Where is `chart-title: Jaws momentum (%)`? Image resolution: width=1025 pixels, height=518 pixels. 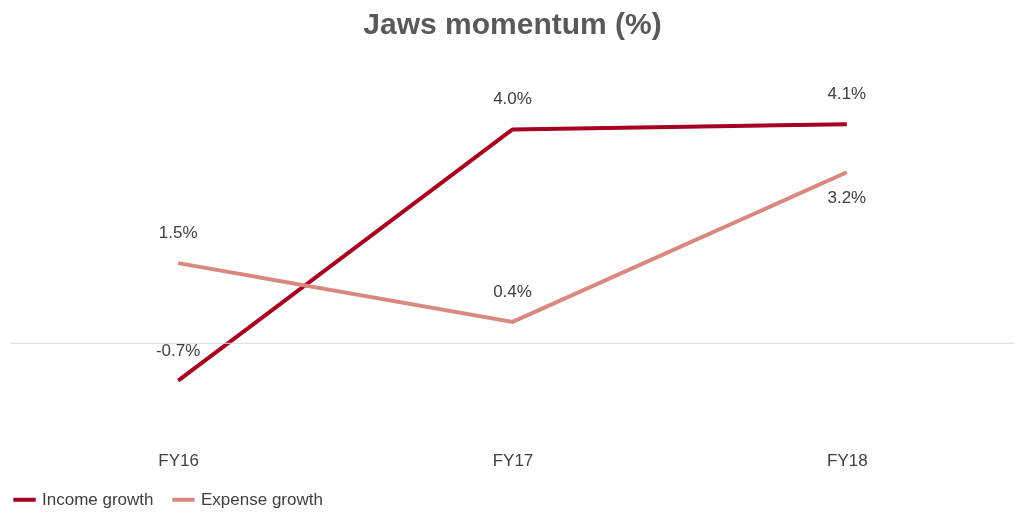 chart-title: Jaws momentum (%) is located at coordinates (512, 23).